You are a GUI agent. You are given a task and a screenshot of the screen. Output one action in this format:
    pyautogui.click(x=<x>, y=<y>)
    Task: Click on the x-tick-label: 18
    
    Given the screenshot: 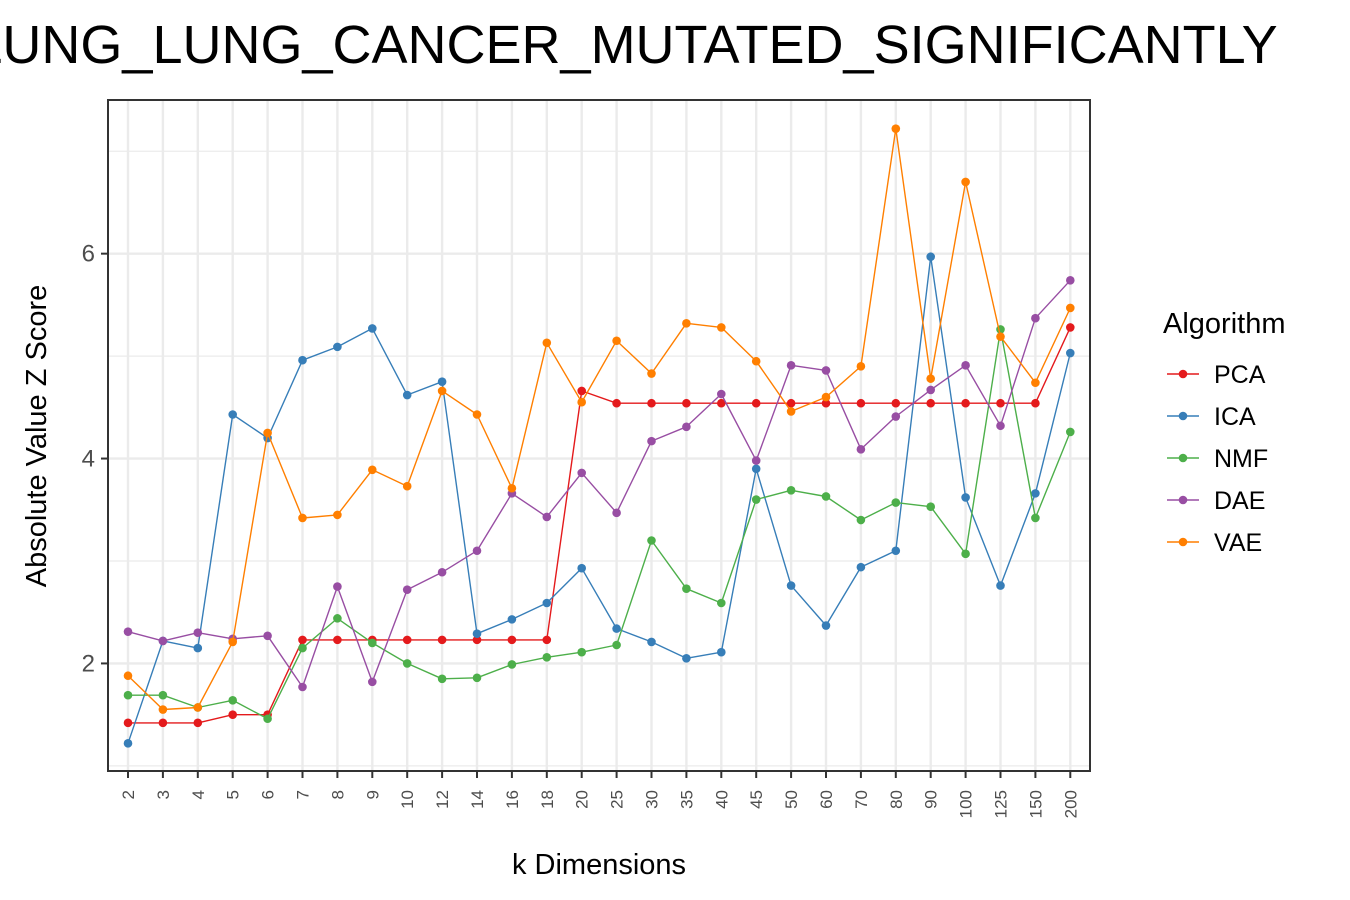 What is the action you would take?
    pyautogui.click(x=547, y=799)
    